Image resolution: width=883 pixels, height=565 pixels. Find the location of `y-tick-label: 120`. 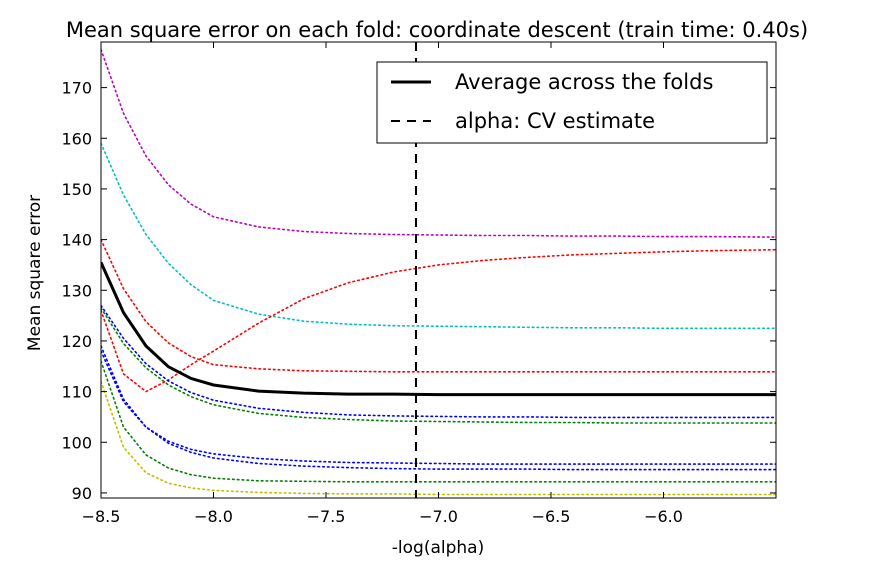

y-tick-label: 120 is located at coordinates (76, 341).